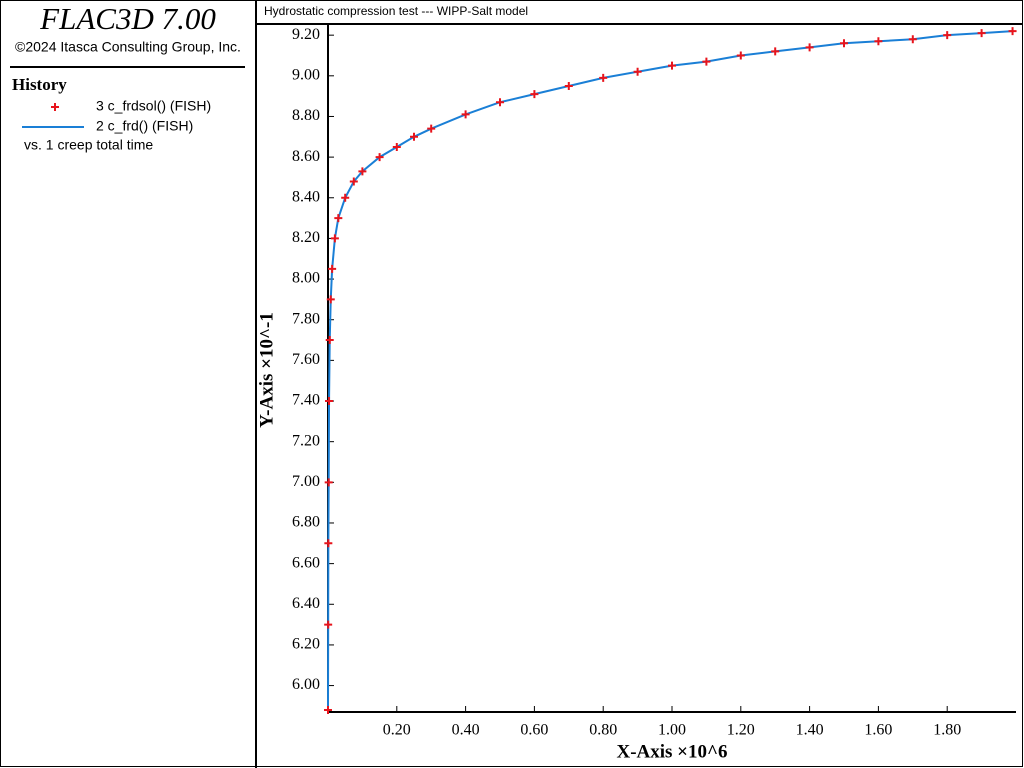  I want to click on x-tick-label: 1.80, so click(947, 730).